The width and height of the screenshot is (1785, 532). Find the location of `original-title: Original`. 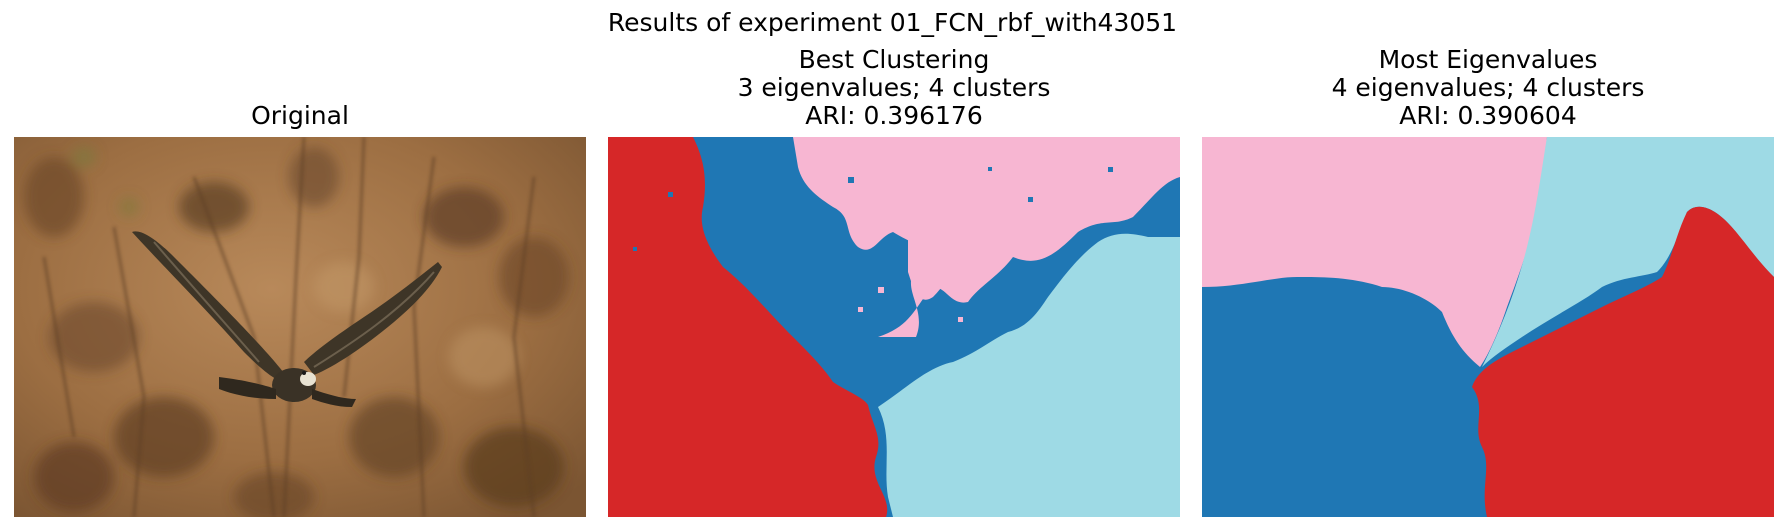

original-title: Original is located at coordinates (300, 116).